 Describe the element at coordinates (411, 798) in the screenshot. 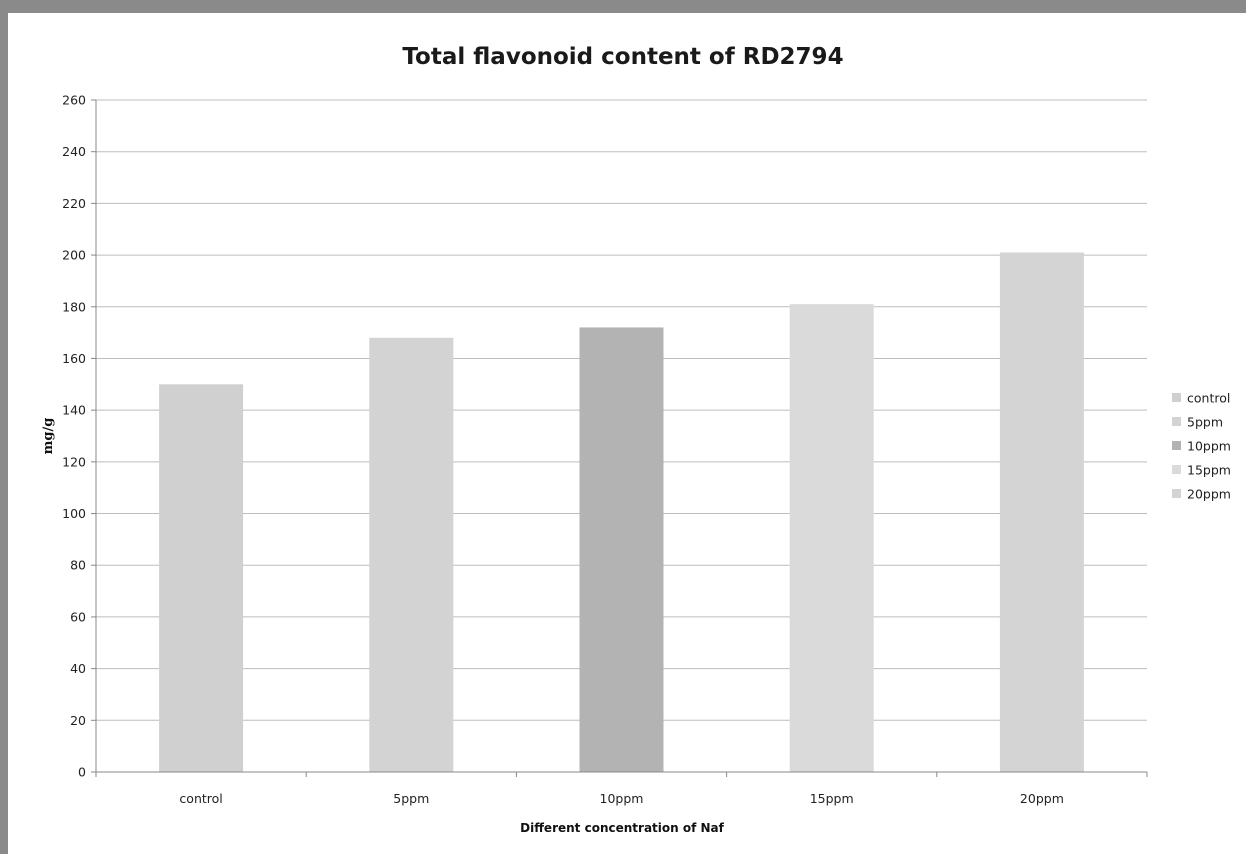

I see `x-tick-label: 5ppm` at that location.